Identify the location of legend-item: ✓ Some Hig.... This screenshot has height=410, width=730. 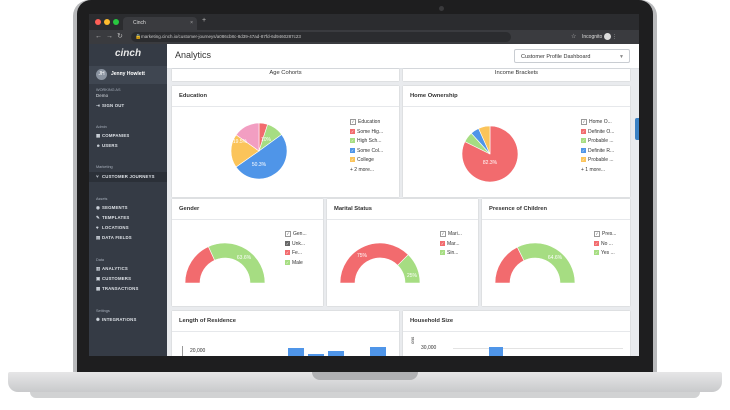
(366, 133).